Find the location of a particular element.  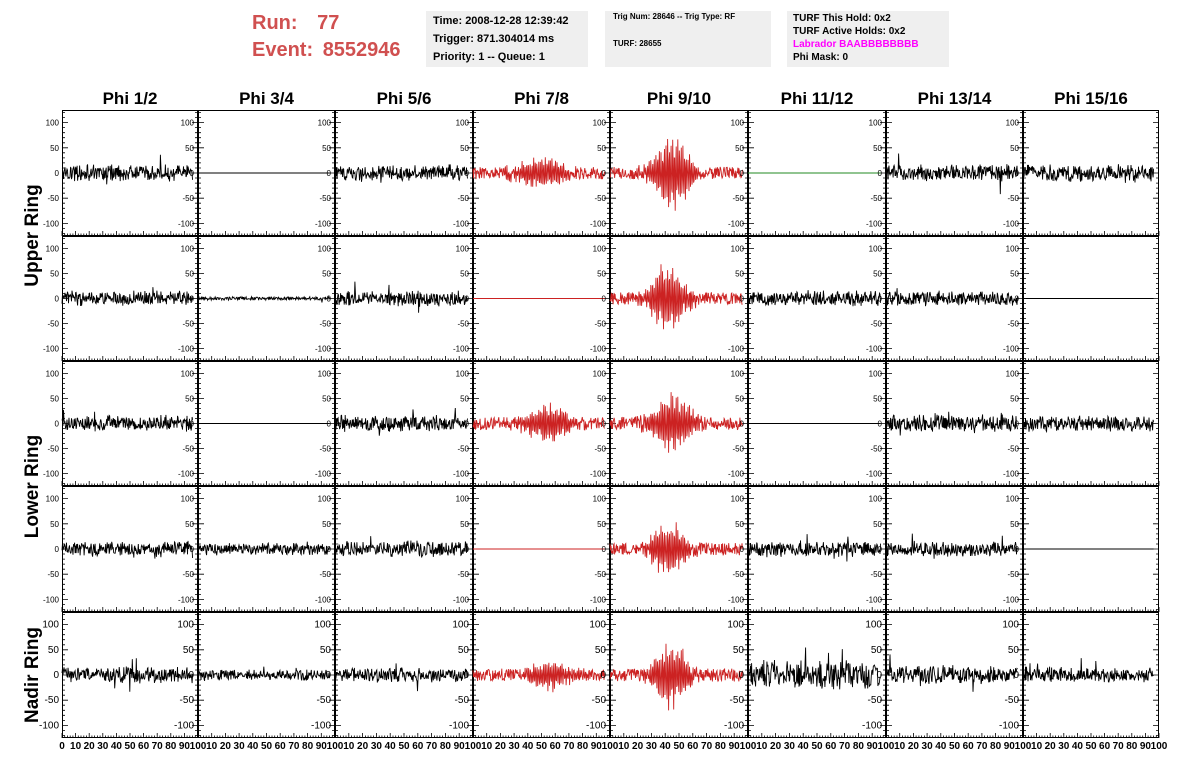

panel-r1-c1: 100 50 0 -50 -100 is located at coordinates (121, 173).